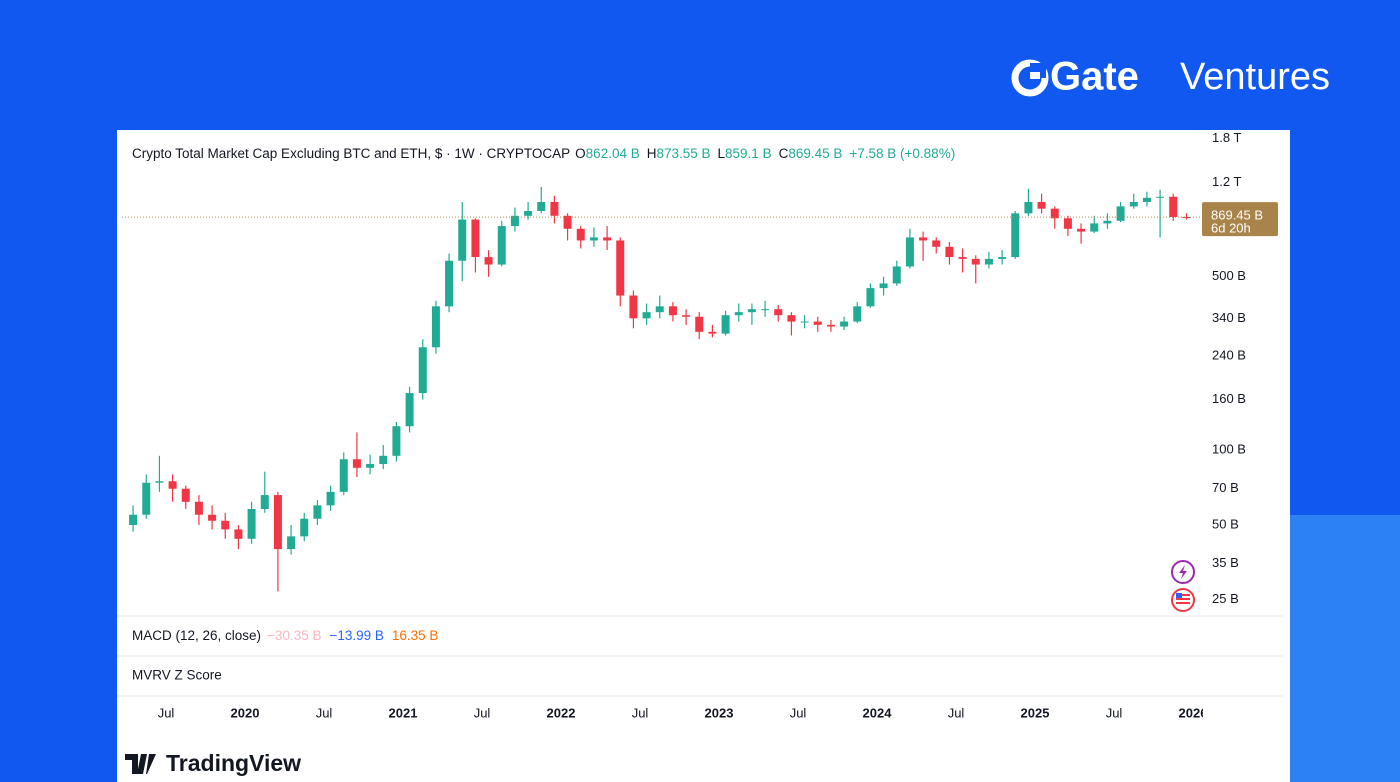  Describe the element at coordinates (1225, 487) in the screenshot. I see `y-tick-label: 70 B` at that location.